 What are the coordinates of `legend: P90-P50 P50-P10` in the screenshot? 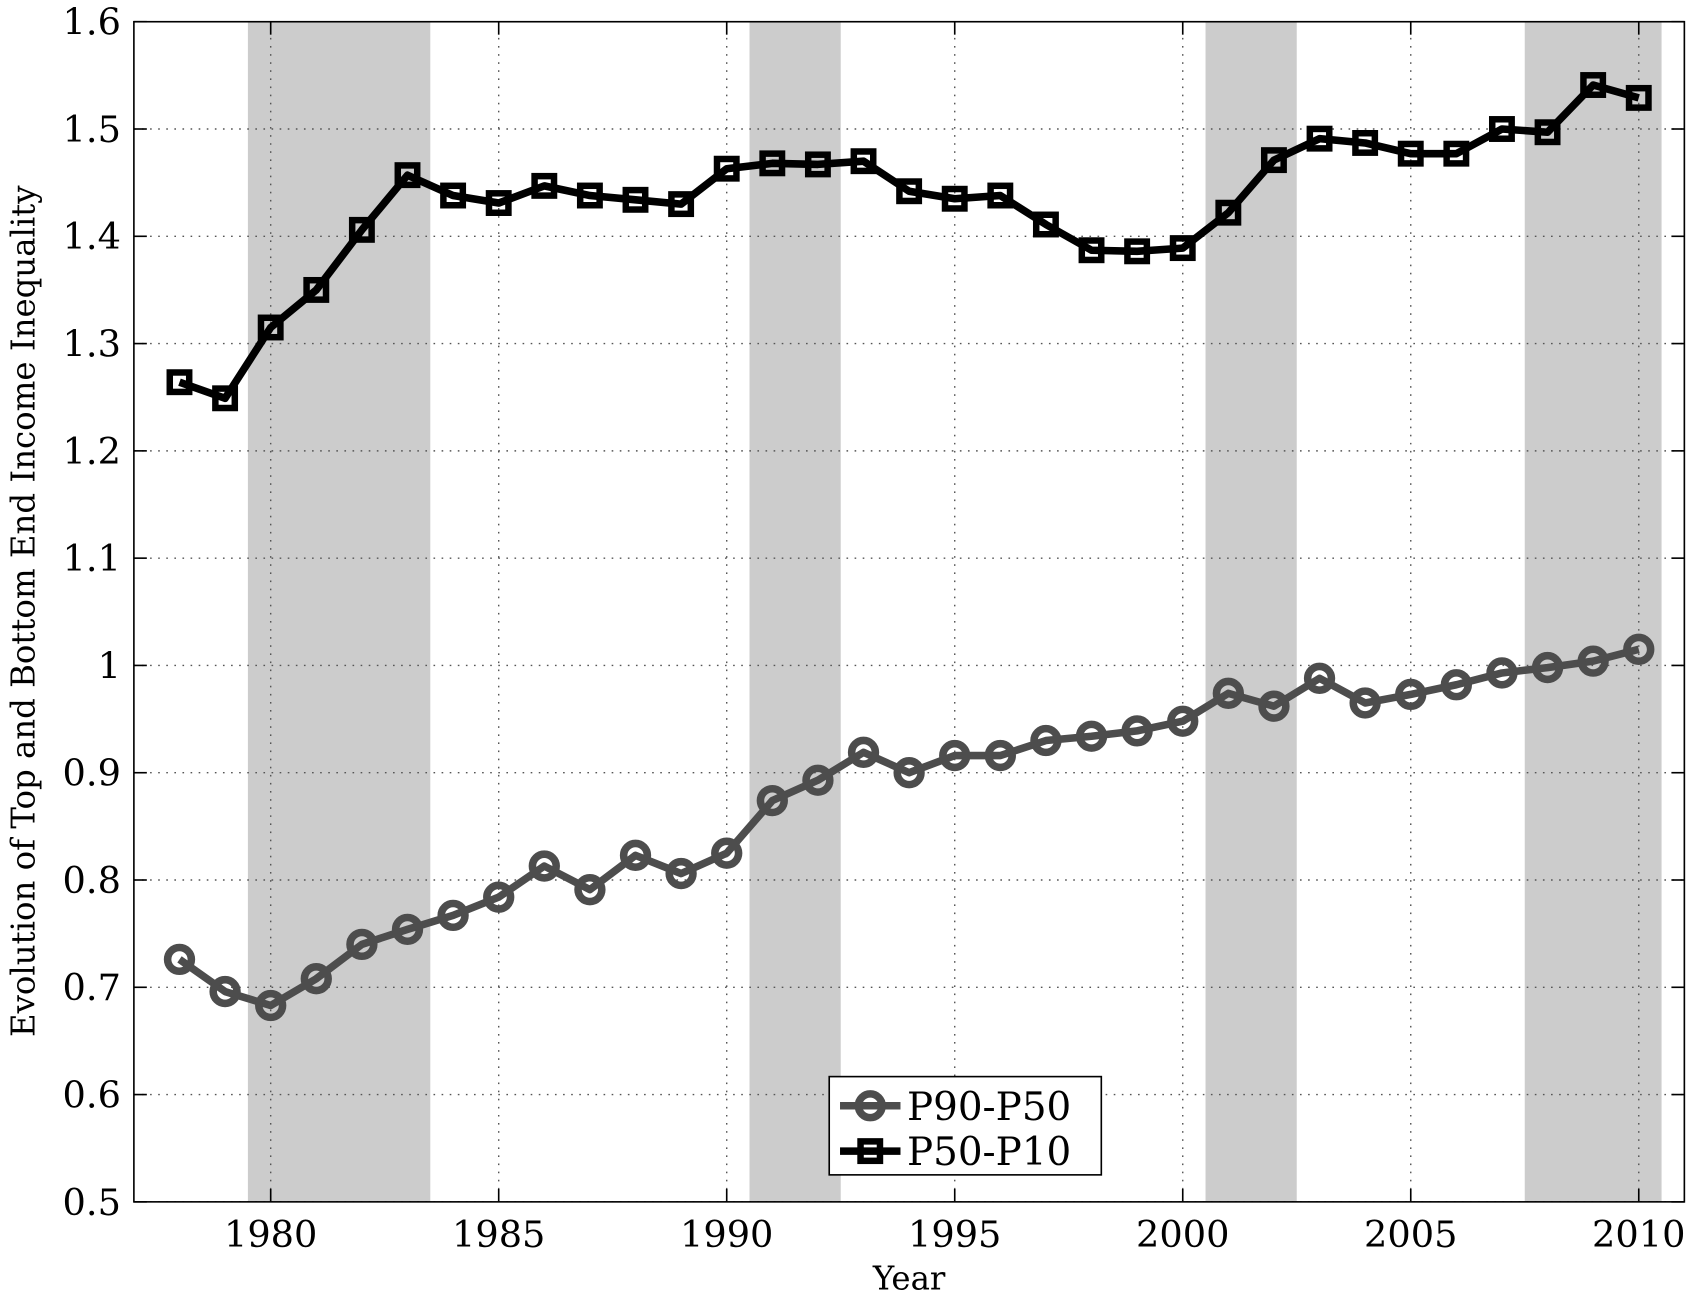 It's located at (965, 1125).